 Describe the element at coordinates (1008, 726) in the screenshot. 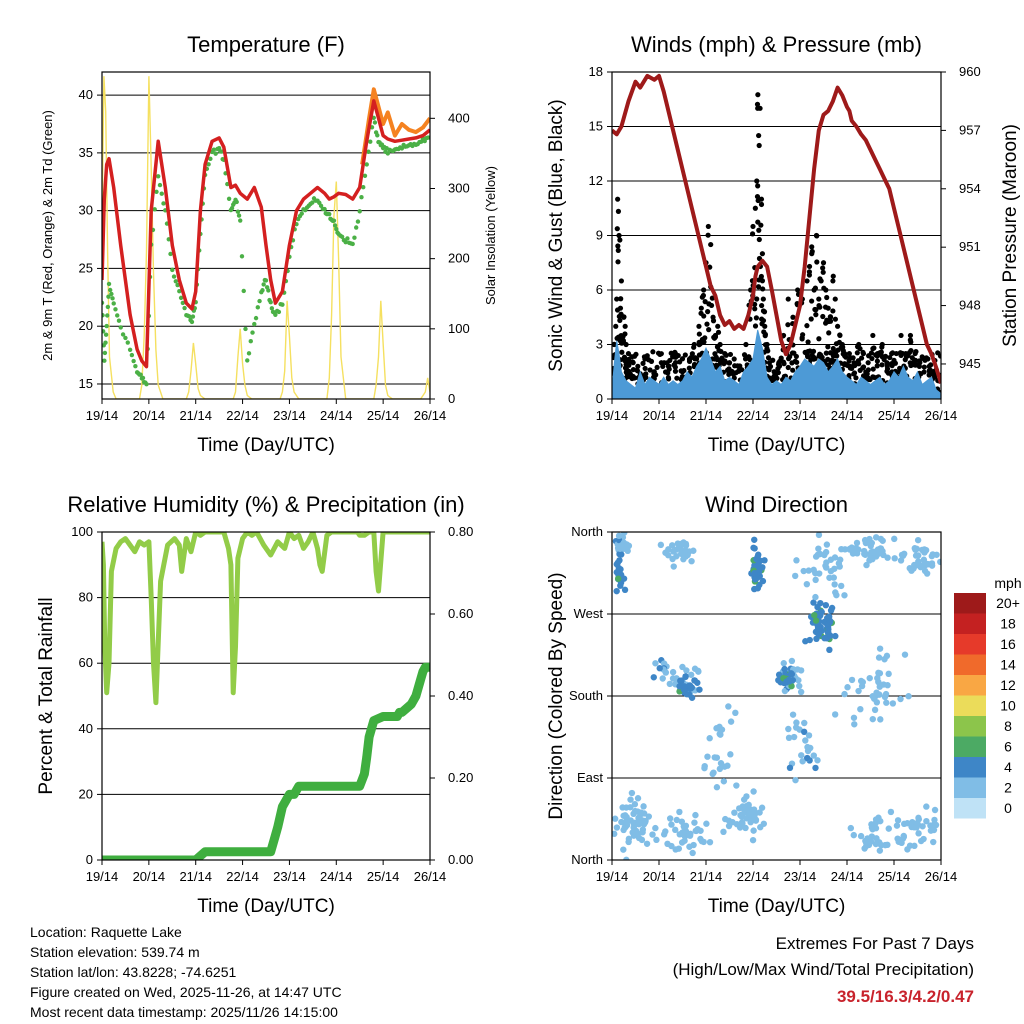

I see `legend-label: 8` at that location.